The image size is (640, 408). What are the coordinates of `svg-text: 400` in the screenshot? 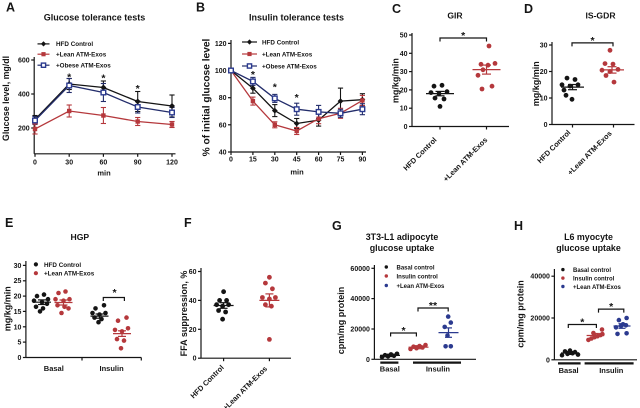 It's located at (24, 95).